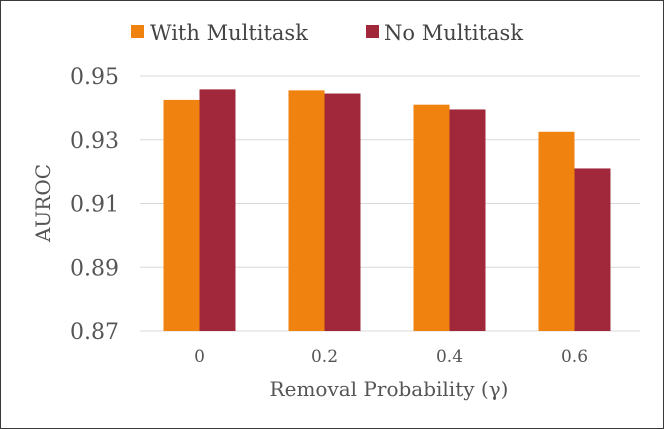  I want to click on y-tick-label: 0.87, so click(94, 332).